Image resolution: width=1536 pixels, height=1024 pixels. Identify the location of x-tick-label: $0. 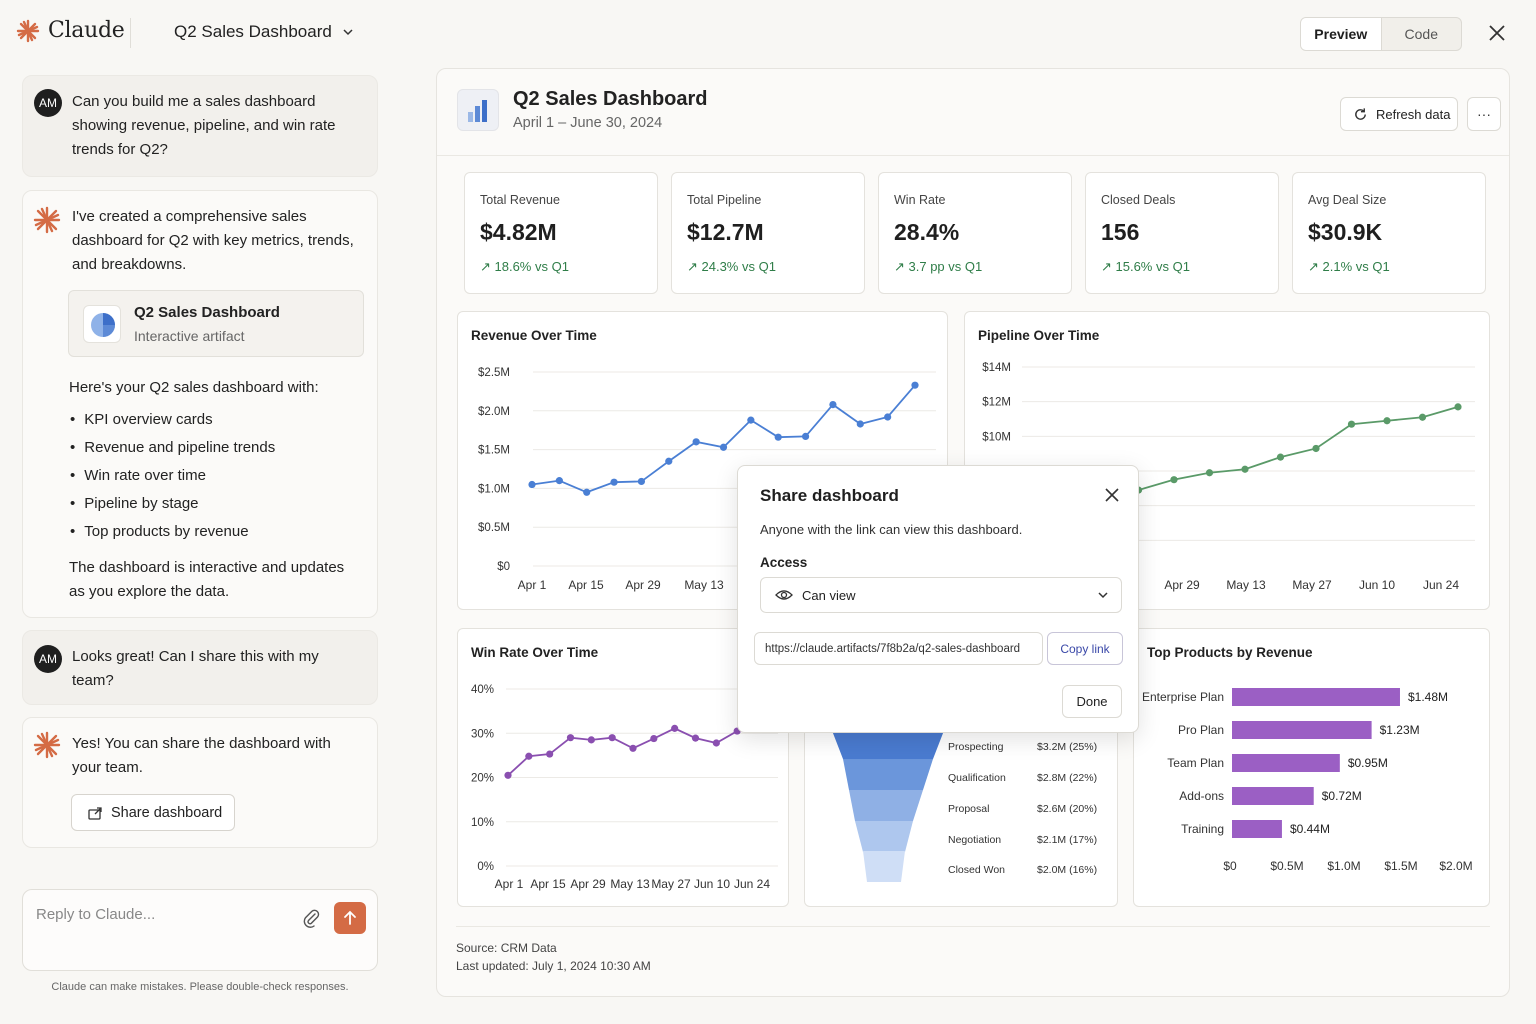
(1230, 866).